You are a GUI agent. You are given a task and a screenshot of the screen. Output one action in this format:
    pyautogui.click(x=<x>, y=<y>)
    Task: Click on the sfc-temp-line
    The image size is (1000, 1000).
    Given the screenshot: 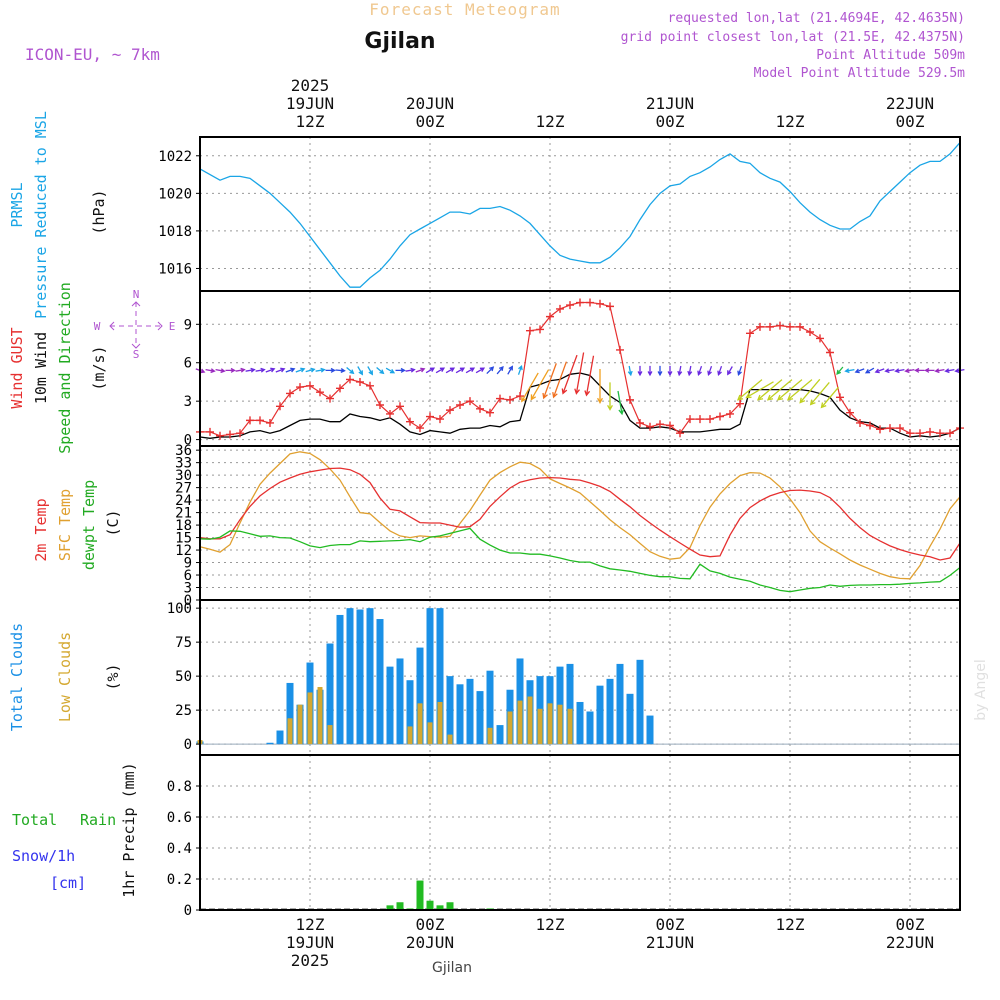 What is the action you would take?
    pyautogui.click(x=580, y=515)
    